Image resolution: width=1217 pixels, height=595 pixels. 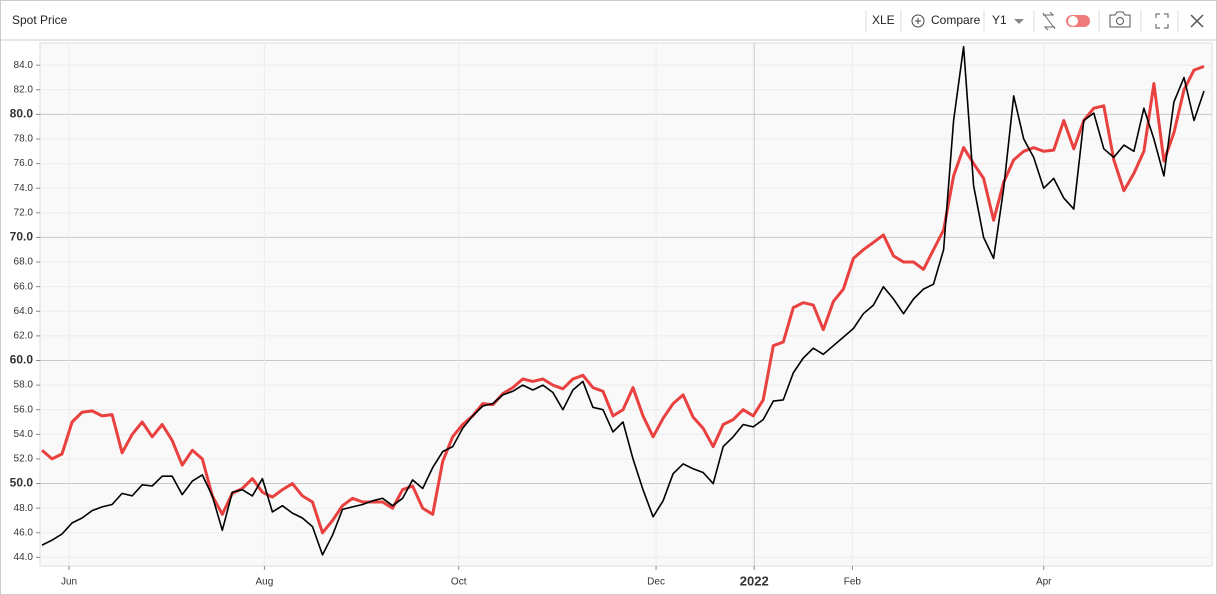 I want to click on sync-icon, so click(x=1049, y=21).